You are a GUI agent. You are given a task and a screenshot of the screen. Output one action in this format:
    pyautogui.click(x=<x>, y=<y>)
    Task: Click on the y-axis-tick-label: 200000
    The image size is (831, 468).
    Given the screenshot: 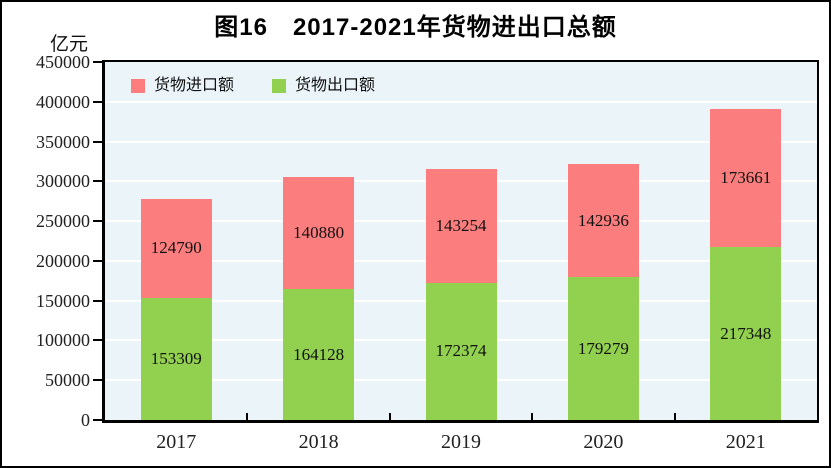 What is the action you would take?
    pyautogui.click(x=63, y=260)
    